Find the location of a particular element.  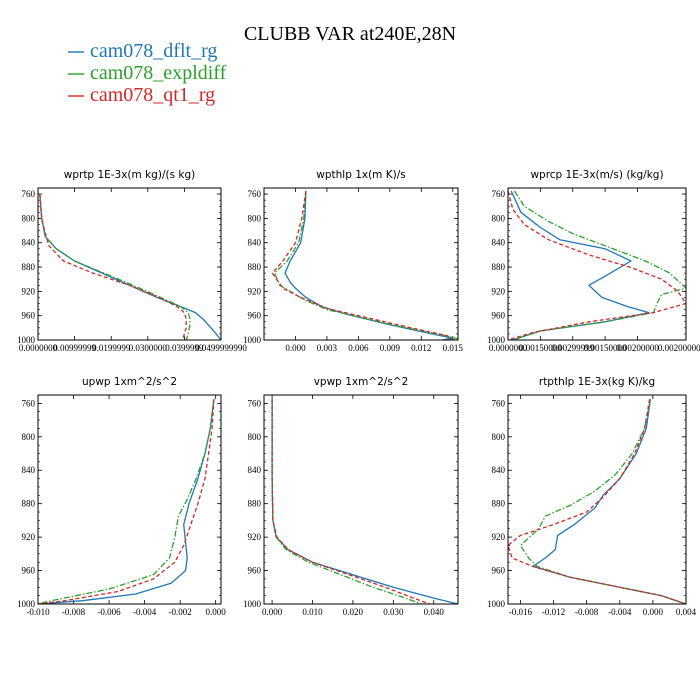

x-tick-label: 0.00200000 is located at coordinates (637, 348).